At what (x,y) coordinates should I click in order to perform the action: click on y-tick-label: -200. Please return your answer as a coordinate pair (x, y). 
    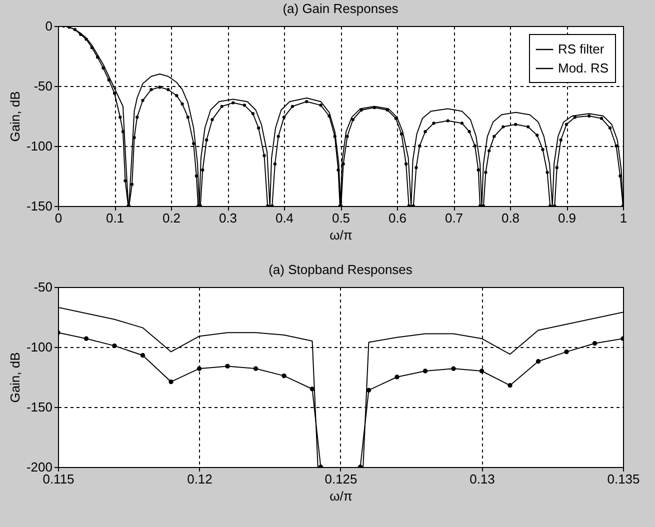
    Looking at the image, I should click on (39, 467).